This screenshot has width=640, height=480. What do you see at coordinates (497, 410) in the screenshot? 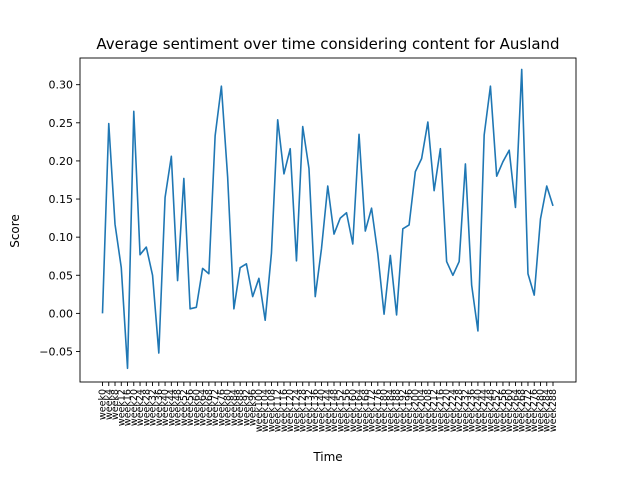
I see `x-tick-label: week252` at bounding box center [497, 410].